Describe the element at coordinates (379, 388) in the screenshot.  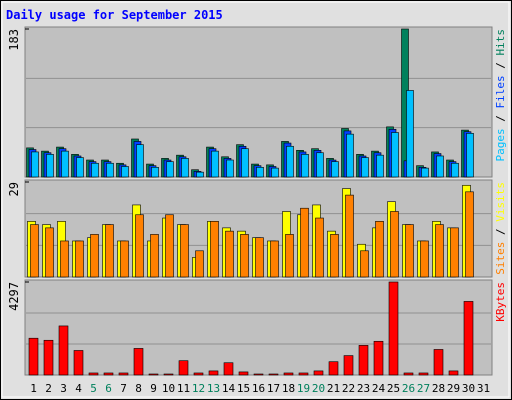
I see `x-tick-label: 24` at that location.